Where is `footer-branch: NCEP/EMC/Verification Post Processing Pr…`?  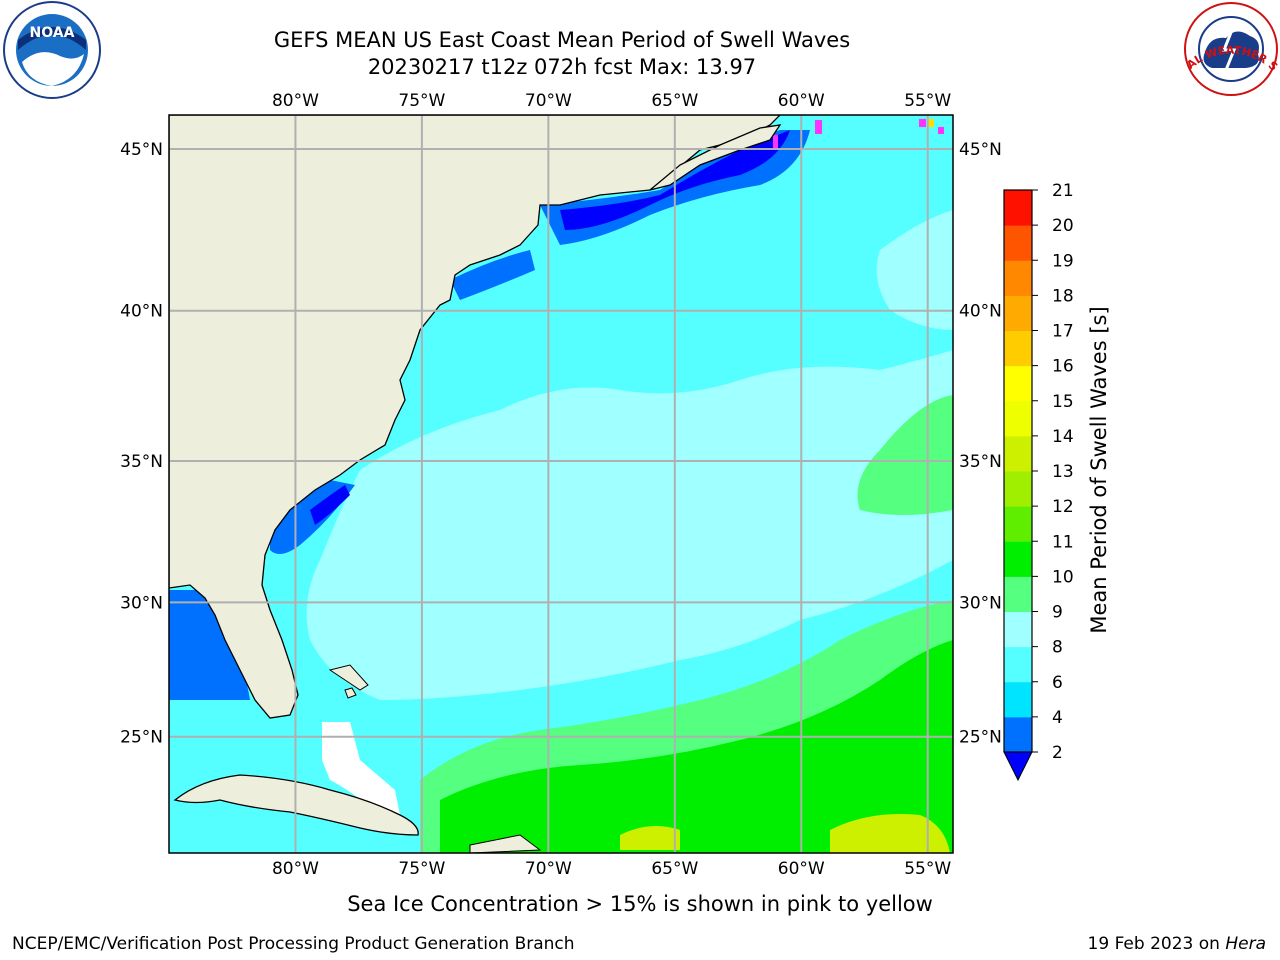 footer-branch: NCEP/EMC/Verification Post Processing Pr… is located at coordinates (293, 944).